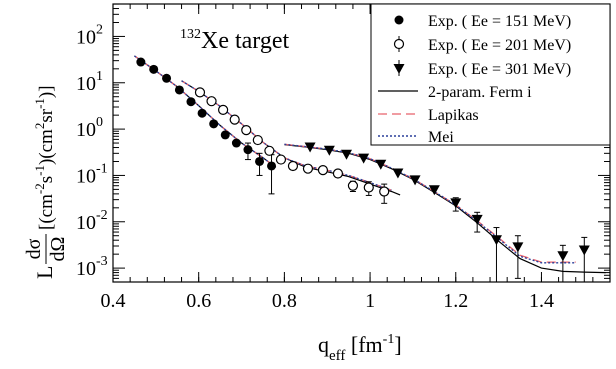 This screenshot has height=369, width=616. I want to click on y-axis-frac-num: dσ, so click(34, 248).